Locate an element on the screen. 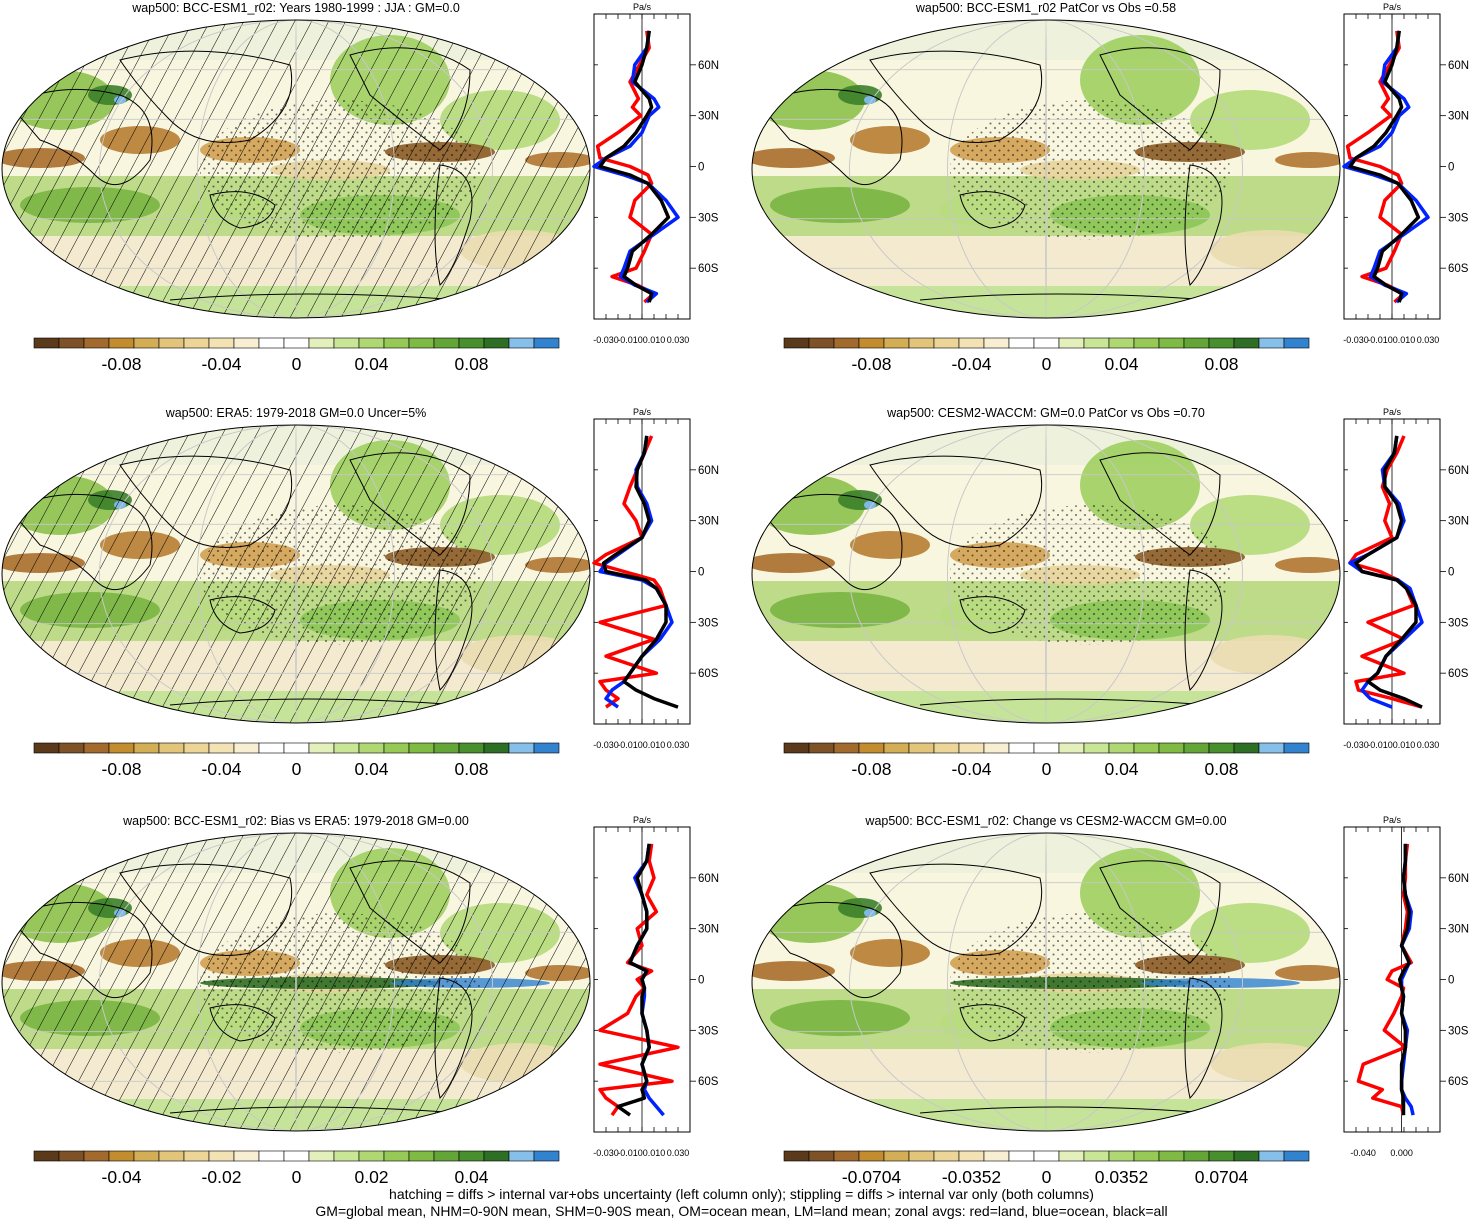  colorbar: -0.0704 -0.0352 0 0.0352 0.0704 is located at coordinates (1046, 1168).